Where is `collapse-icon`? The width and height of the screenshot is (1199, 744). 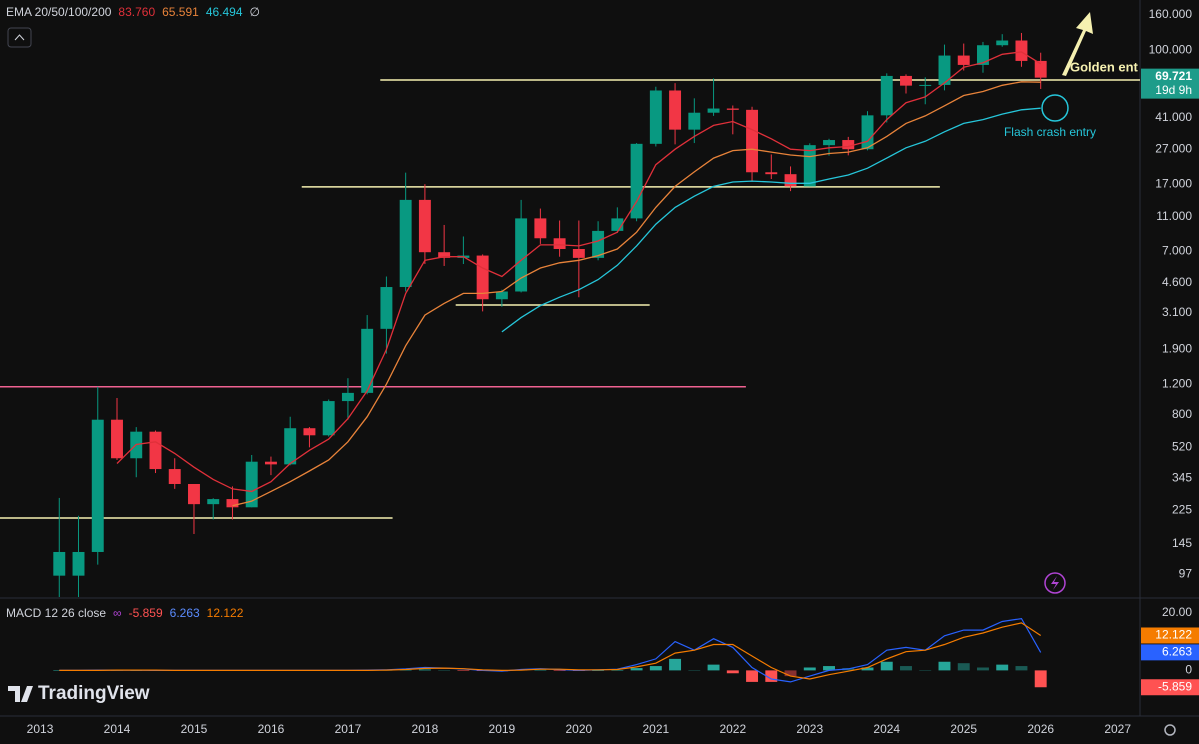
collapse-icon is located at coordinates (19, 37).